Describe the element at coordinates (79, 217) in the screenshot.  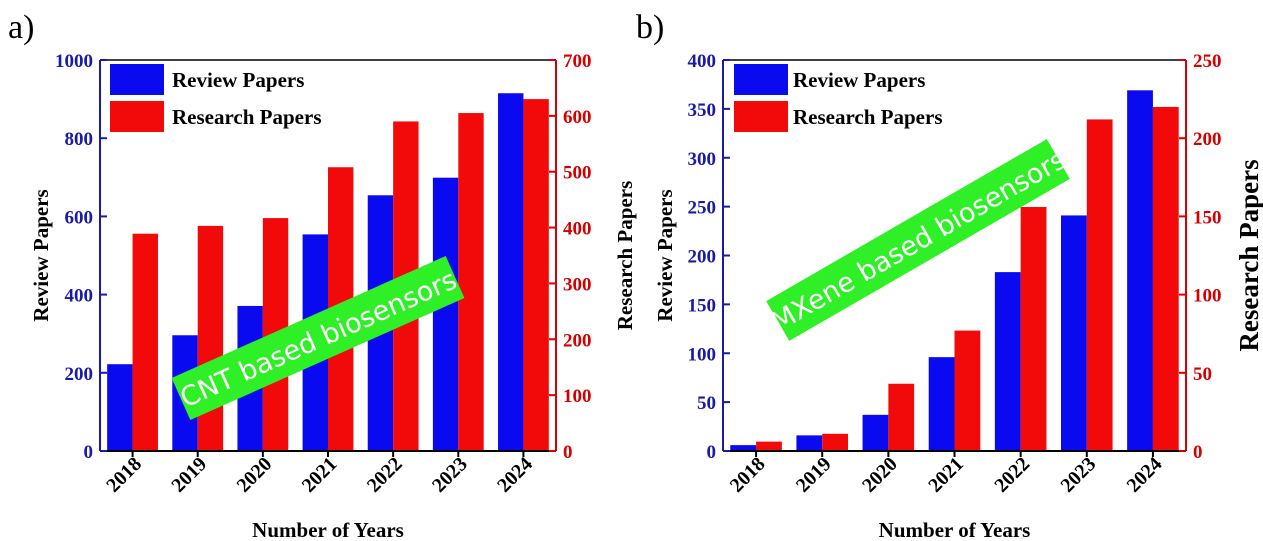
I see `left-tick-label: 600` at that location.